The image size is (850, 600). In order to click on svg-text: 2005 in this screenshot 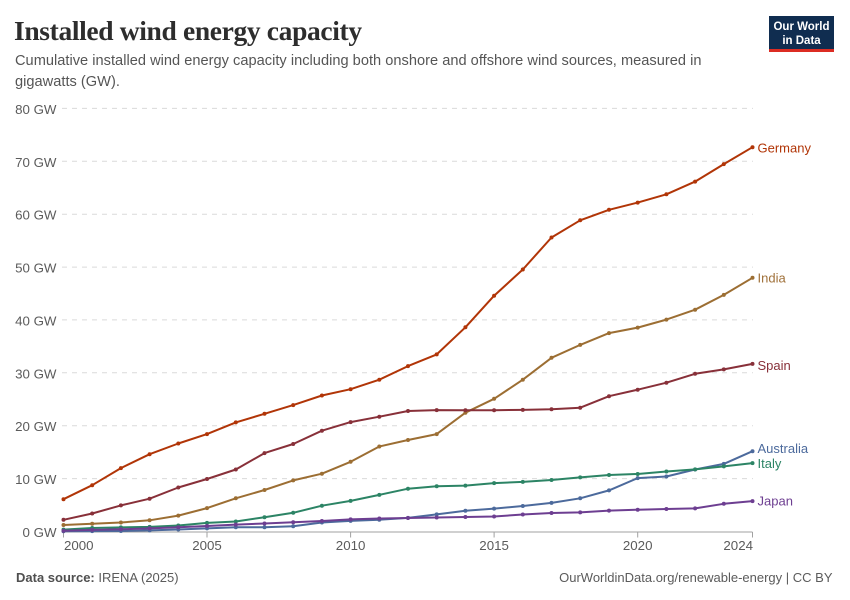, I will do `click(207, 545)`.